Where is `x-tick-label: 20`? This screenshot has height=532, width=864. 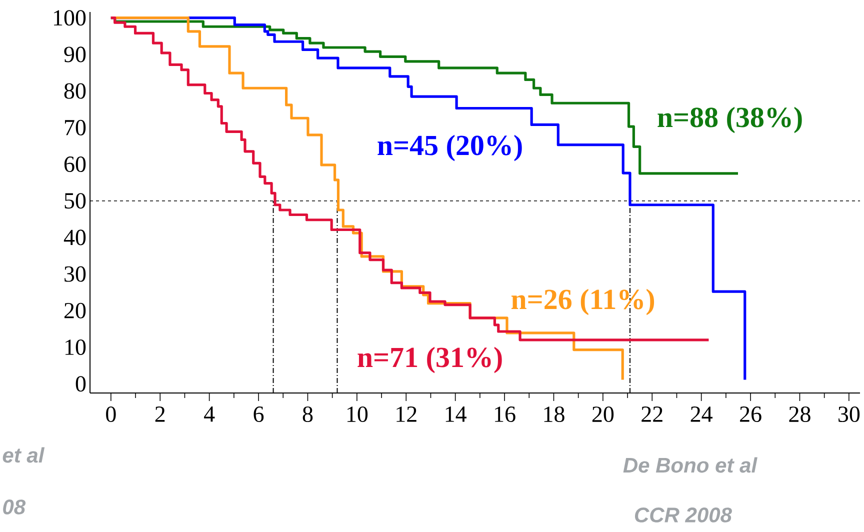
x-tick-label: 20 is located at coordinates (603, 414).